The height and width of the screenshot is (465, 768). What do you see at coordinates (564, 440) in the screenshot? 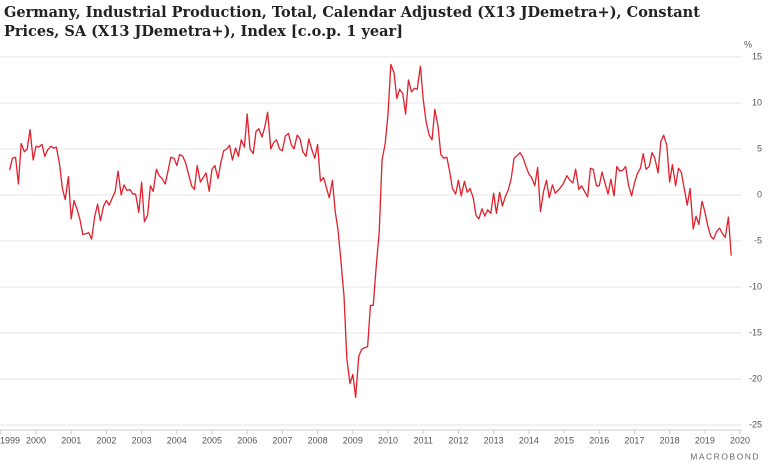
I see `x-tick-label: 2015` at bounding box center [564, 440].